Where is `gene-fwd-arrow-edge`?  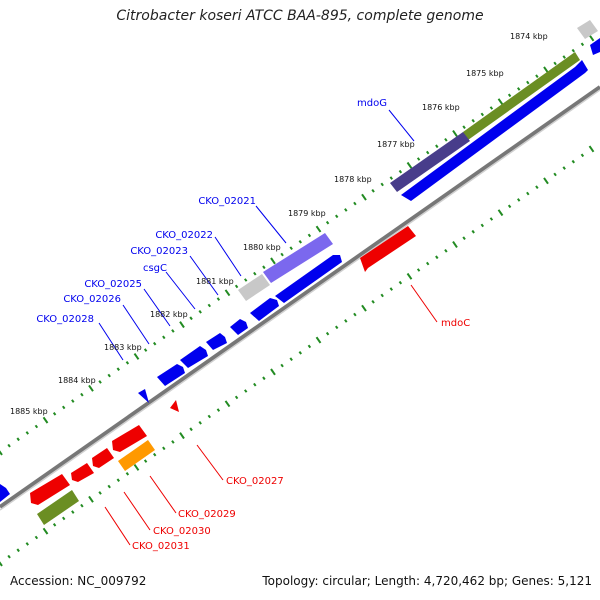
gene-fwd-arrow-edge is located at coordinates (595, 46).